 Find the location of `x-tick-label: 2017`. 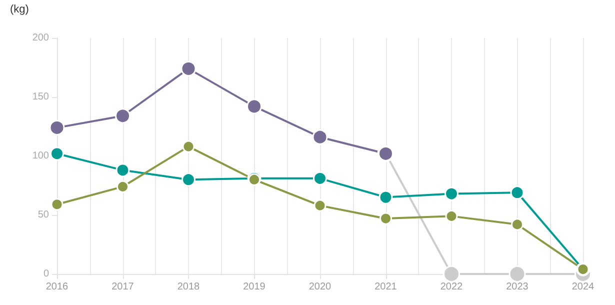

x-tick-label: 2017 is located at coordinates (123, 287).